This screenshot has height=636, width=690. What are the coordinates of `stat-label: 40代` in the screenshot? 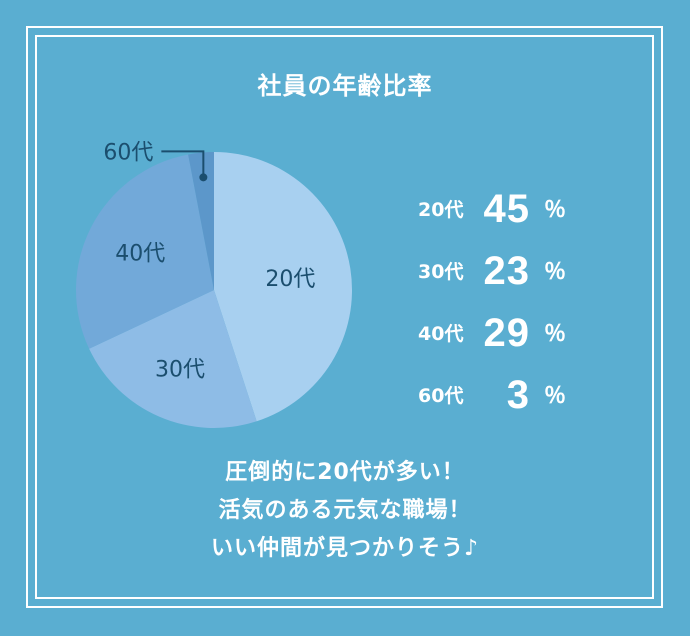 It's located at (441, 334).